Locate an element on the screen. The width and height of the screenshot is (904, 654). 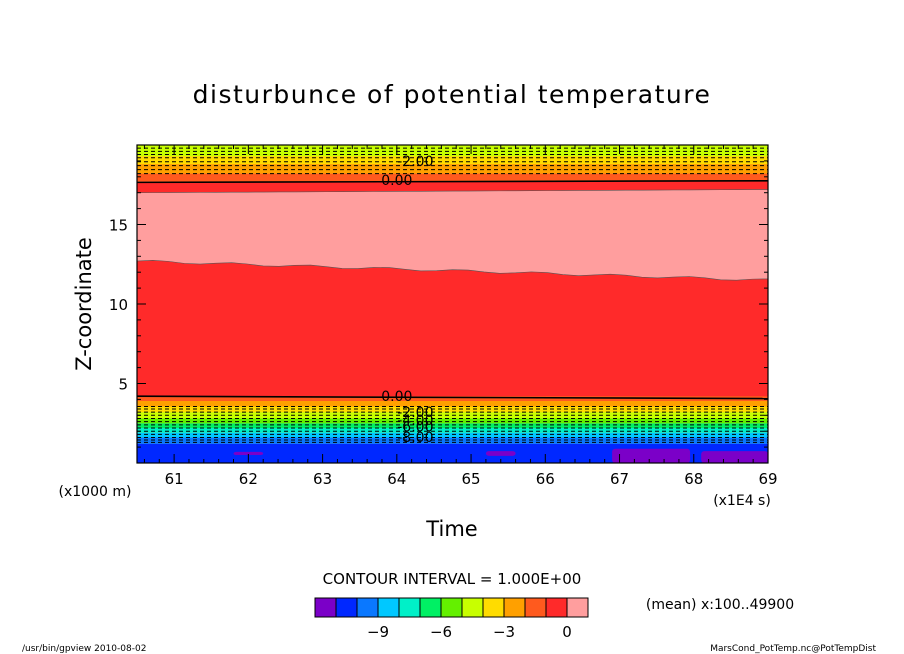
footer-left: /usr/bin/gpview 2010-08-02 is located at coordinates (84, 649).